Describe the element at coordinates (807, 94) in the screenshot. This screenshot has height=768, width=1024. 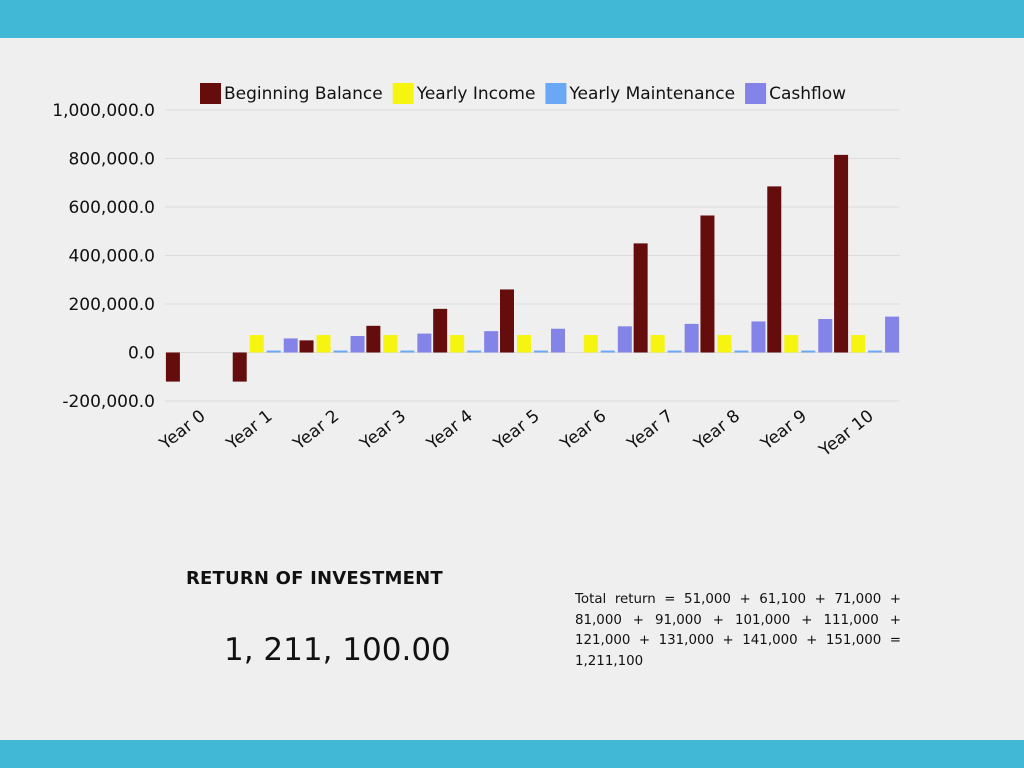
I see `legend-label-cashflow: Cashflow` at that location.